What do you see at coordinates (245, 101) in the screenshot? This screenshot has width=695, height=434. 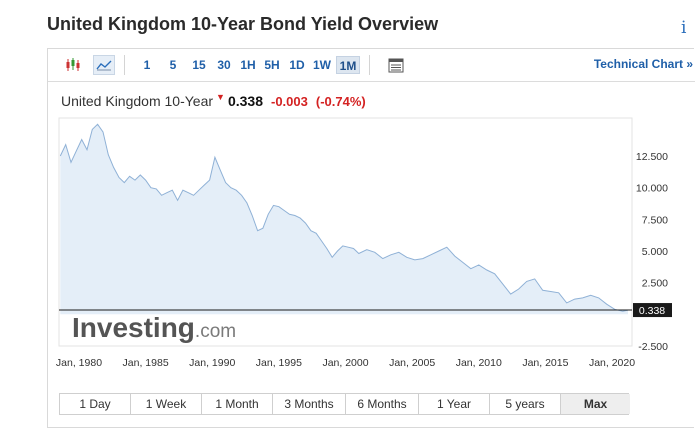 I see `last-price: 0.338` at bounding box center [245, 101].